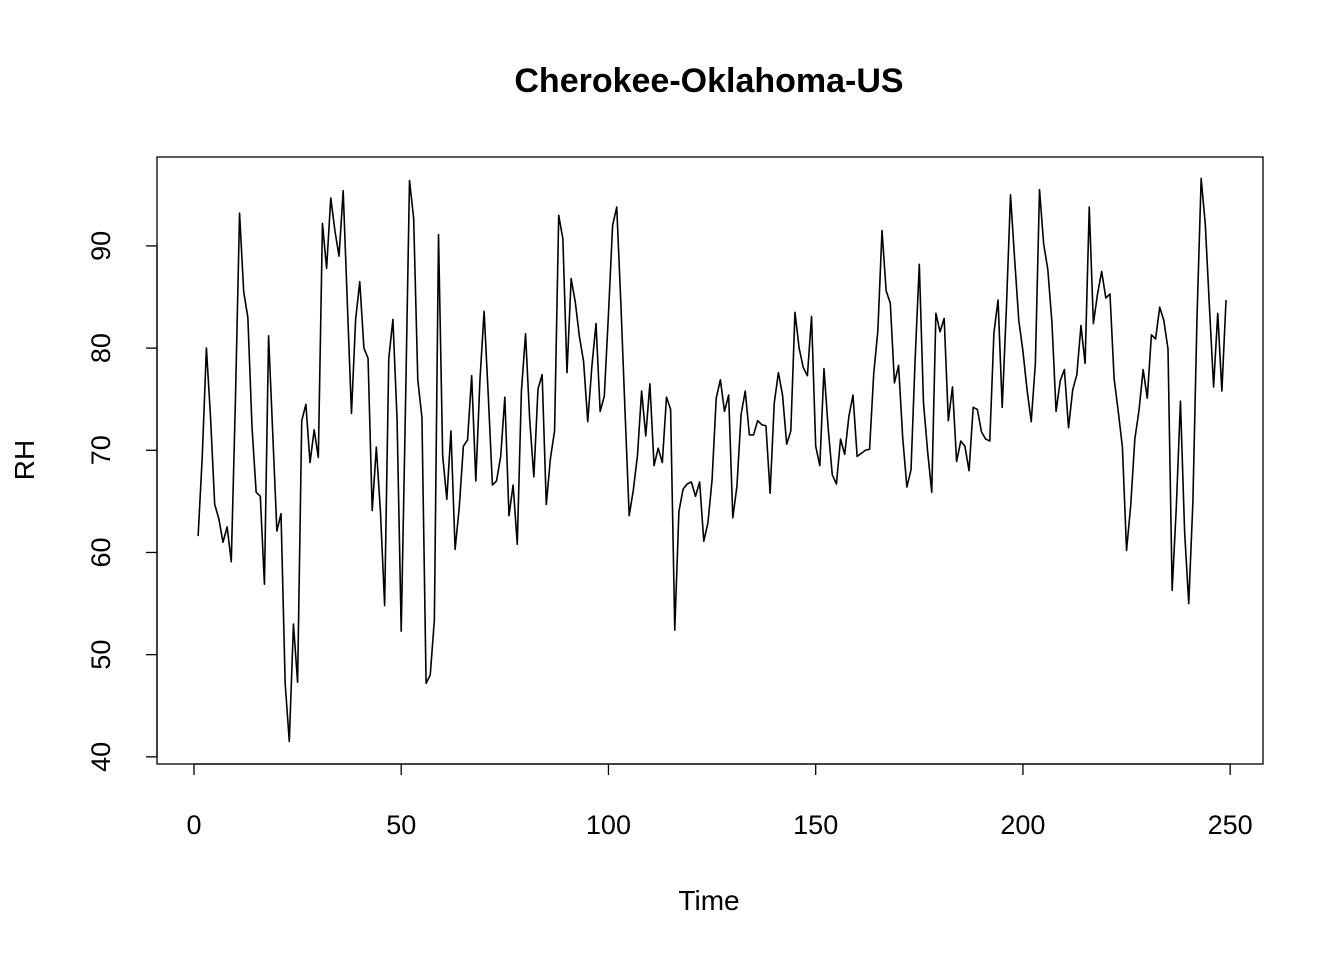 The height and width of the screenshot is (960, 1344). Describe the element at coordinates (815, 825) in the screenshot. I see `x-tick-label: 150` at that location.